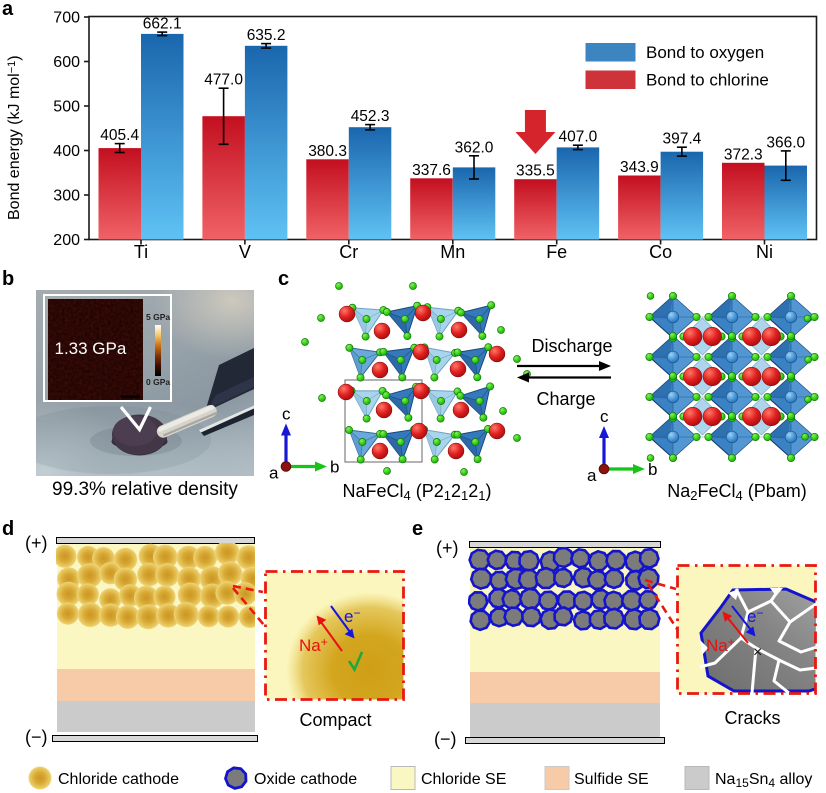  I want to click on svg-text: Ni, so click(764, 252).